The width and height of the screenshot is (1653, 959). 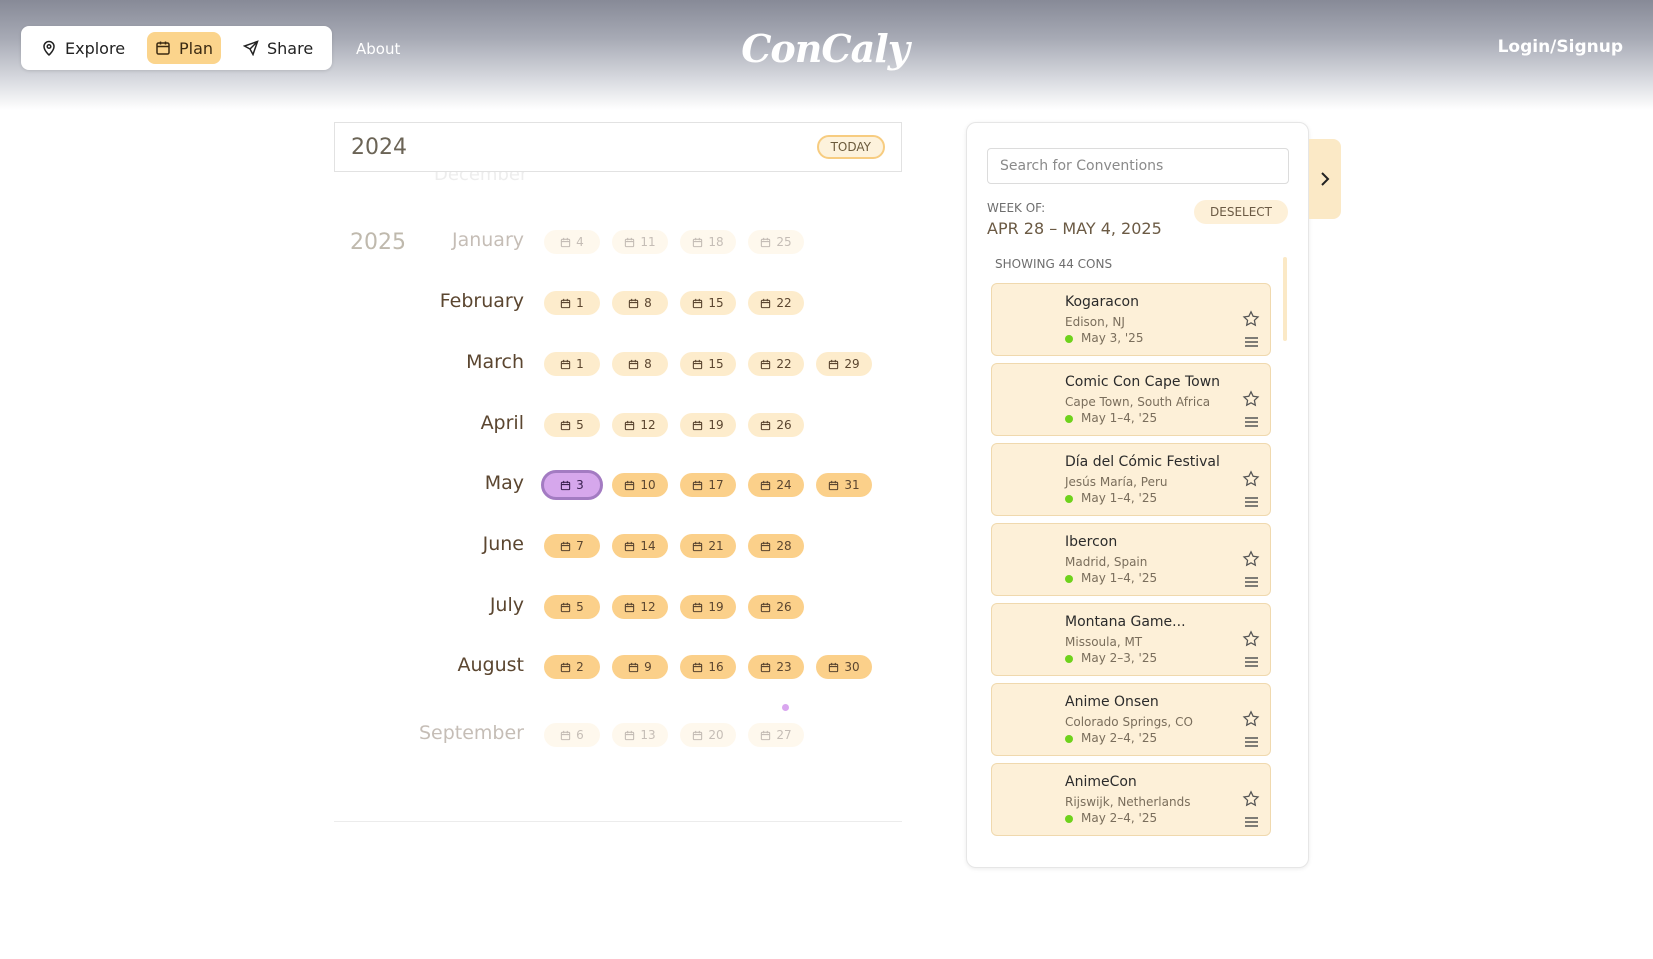 I want to click on map-pin-icon, so click(x=49, y=48).